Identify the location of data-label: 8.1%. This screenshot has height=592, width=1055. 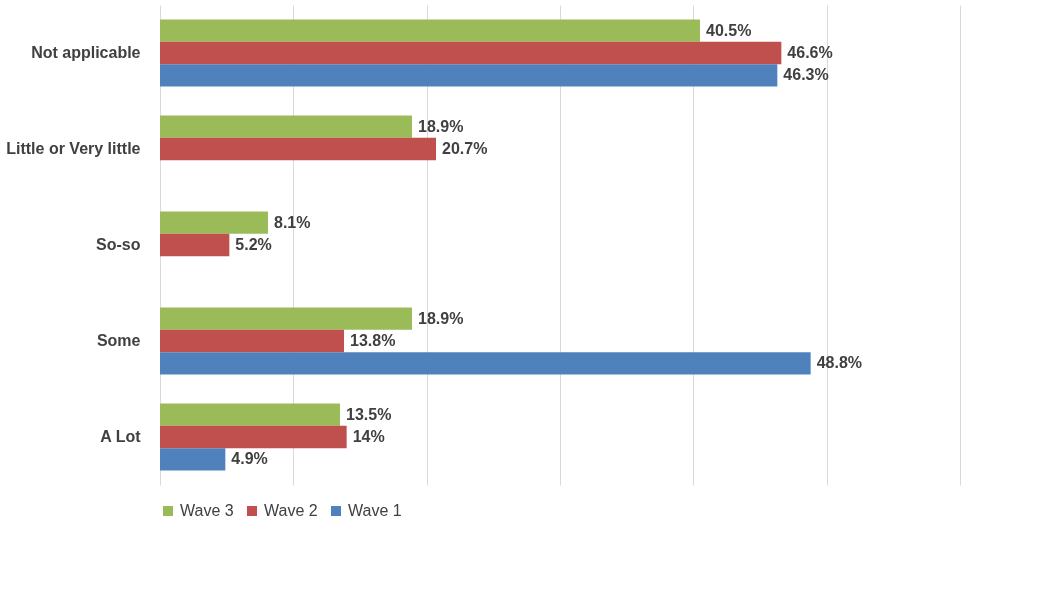
(292, 222).